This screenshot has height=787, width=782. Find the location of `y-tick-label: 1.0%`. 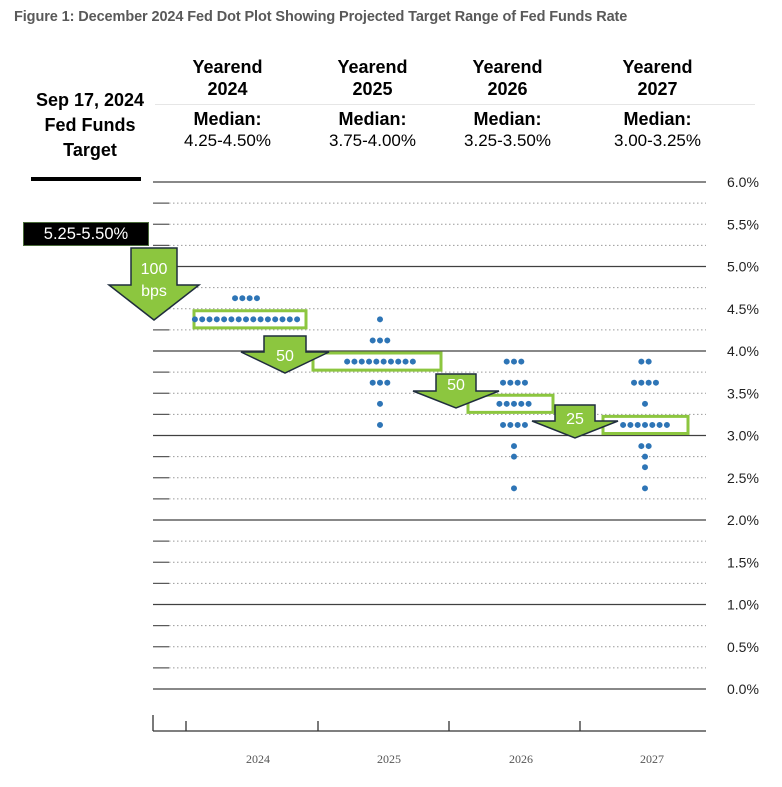

y-tick-label: 1.0% is located at coordinates (743, 605).